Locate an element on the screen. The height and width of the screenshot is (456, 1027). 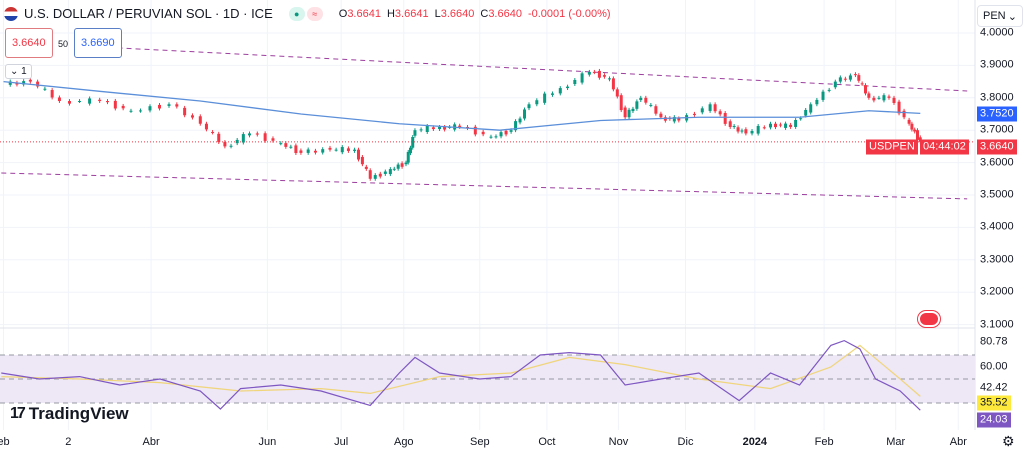
symbol-title: U.S. DOLLAR / PERUVIAN SOL · 1D · ICE is located at coordinates (148, 13).